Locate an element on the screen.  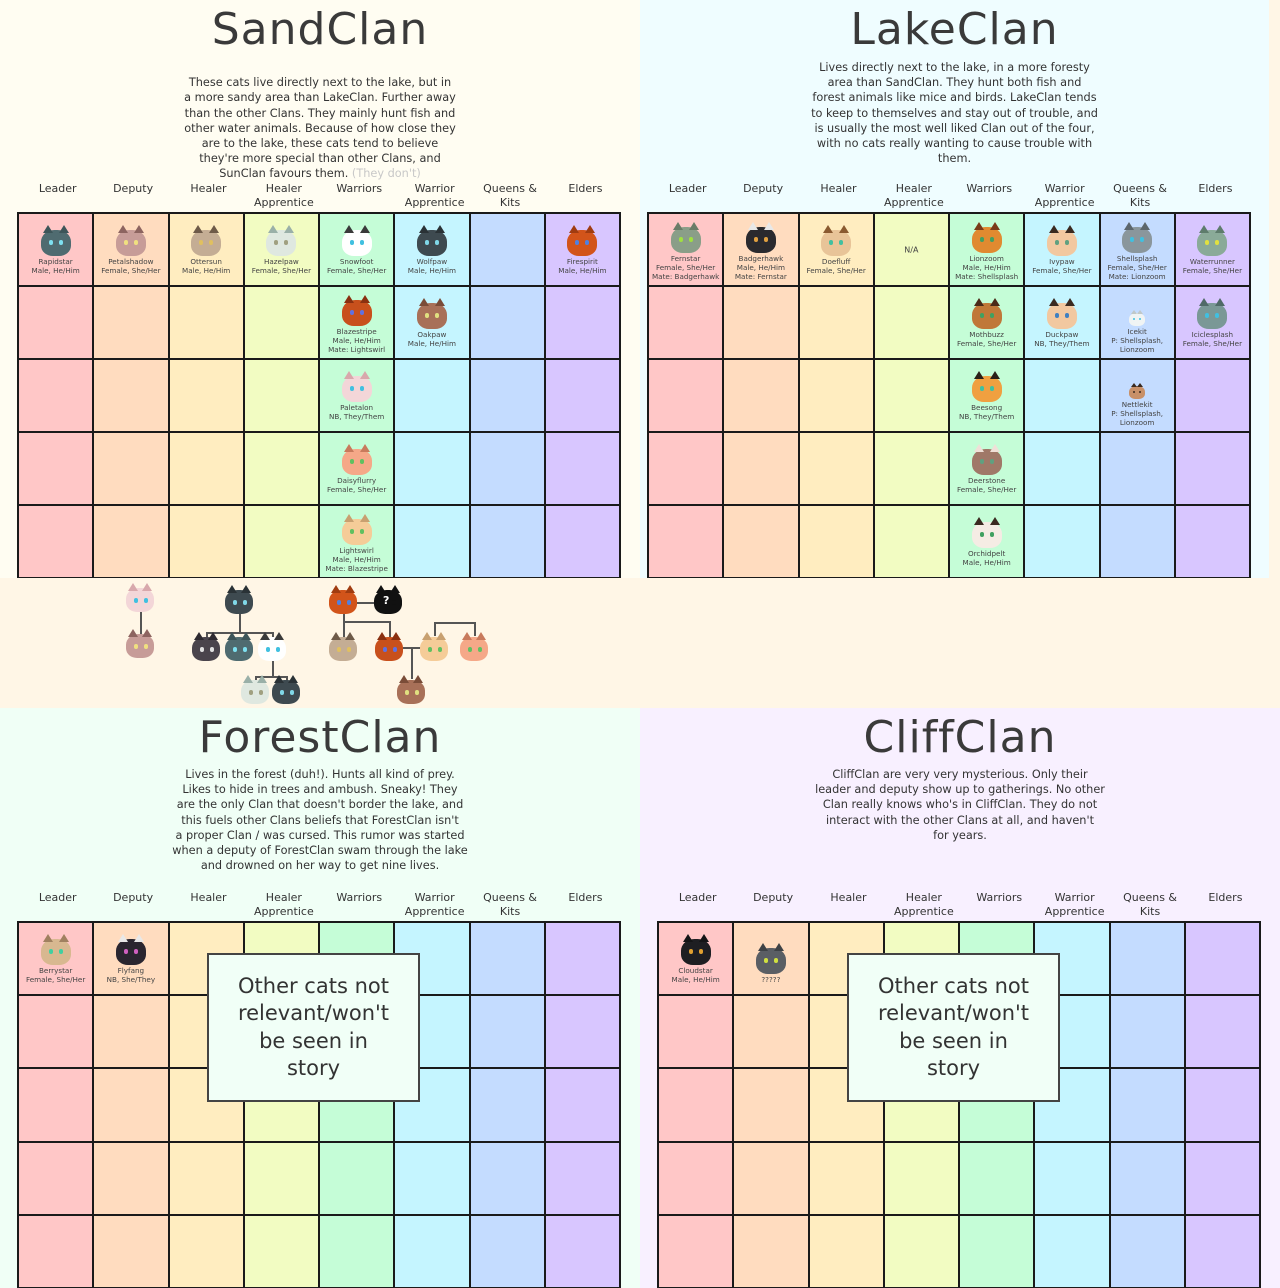
cat-name: Ivypaw is located at coordinates (1062, 261).